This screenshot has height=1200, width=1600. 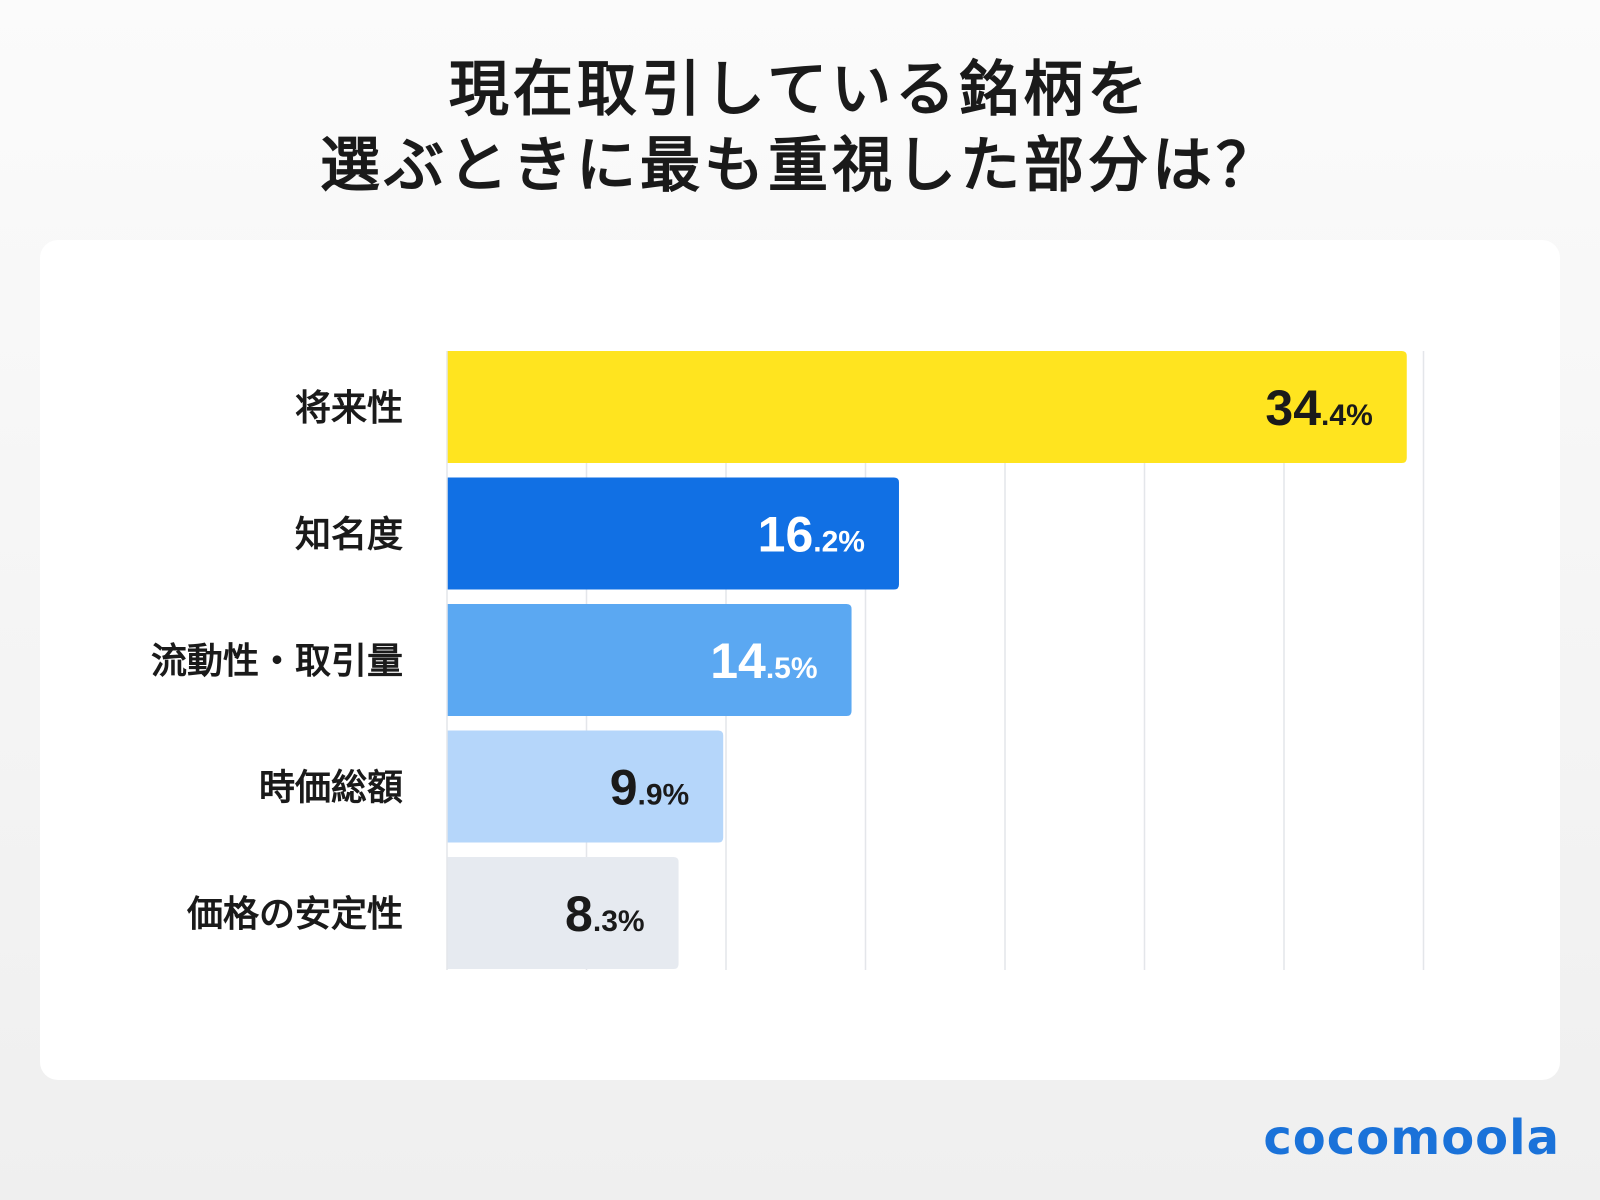 I want to click on category-label: 時価総額, so click(x=331, y=788).